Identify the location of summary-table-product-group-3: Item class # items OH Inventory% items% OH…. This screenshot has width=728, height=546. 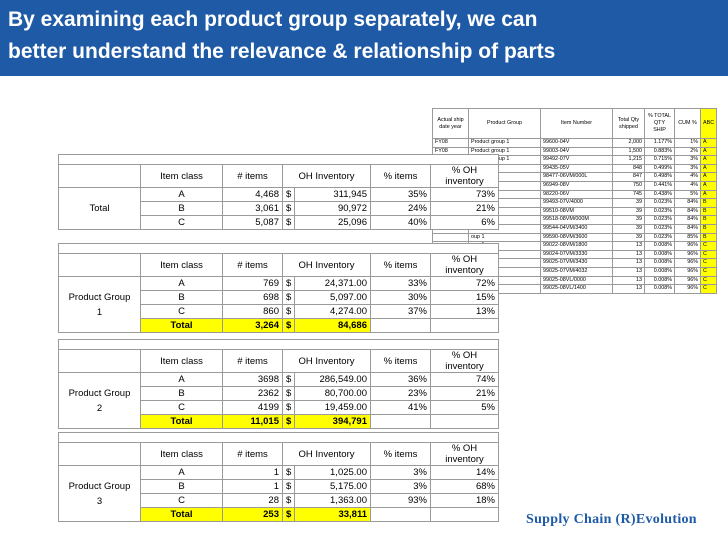
(278, 477).